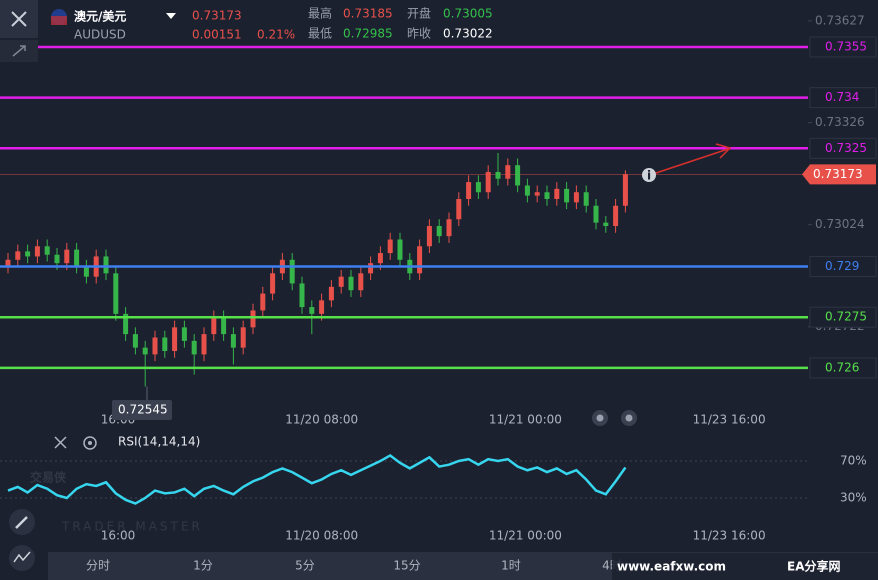  What do you see at coordinates (840, 20) in the screenshot?
I see `y-tick-label: 0.73627` at bounding box center [840, 20].